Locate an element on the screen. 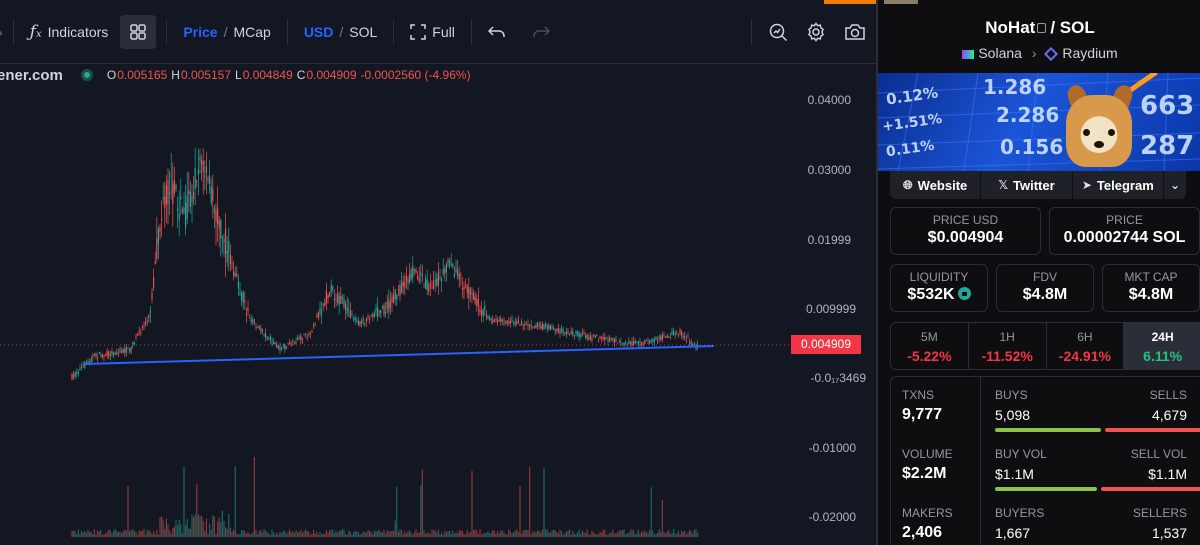 Image resolution: width=1200 pixels, height=545 pixels. sellers-value: 1,537 is located at coordinates (1169, 533).